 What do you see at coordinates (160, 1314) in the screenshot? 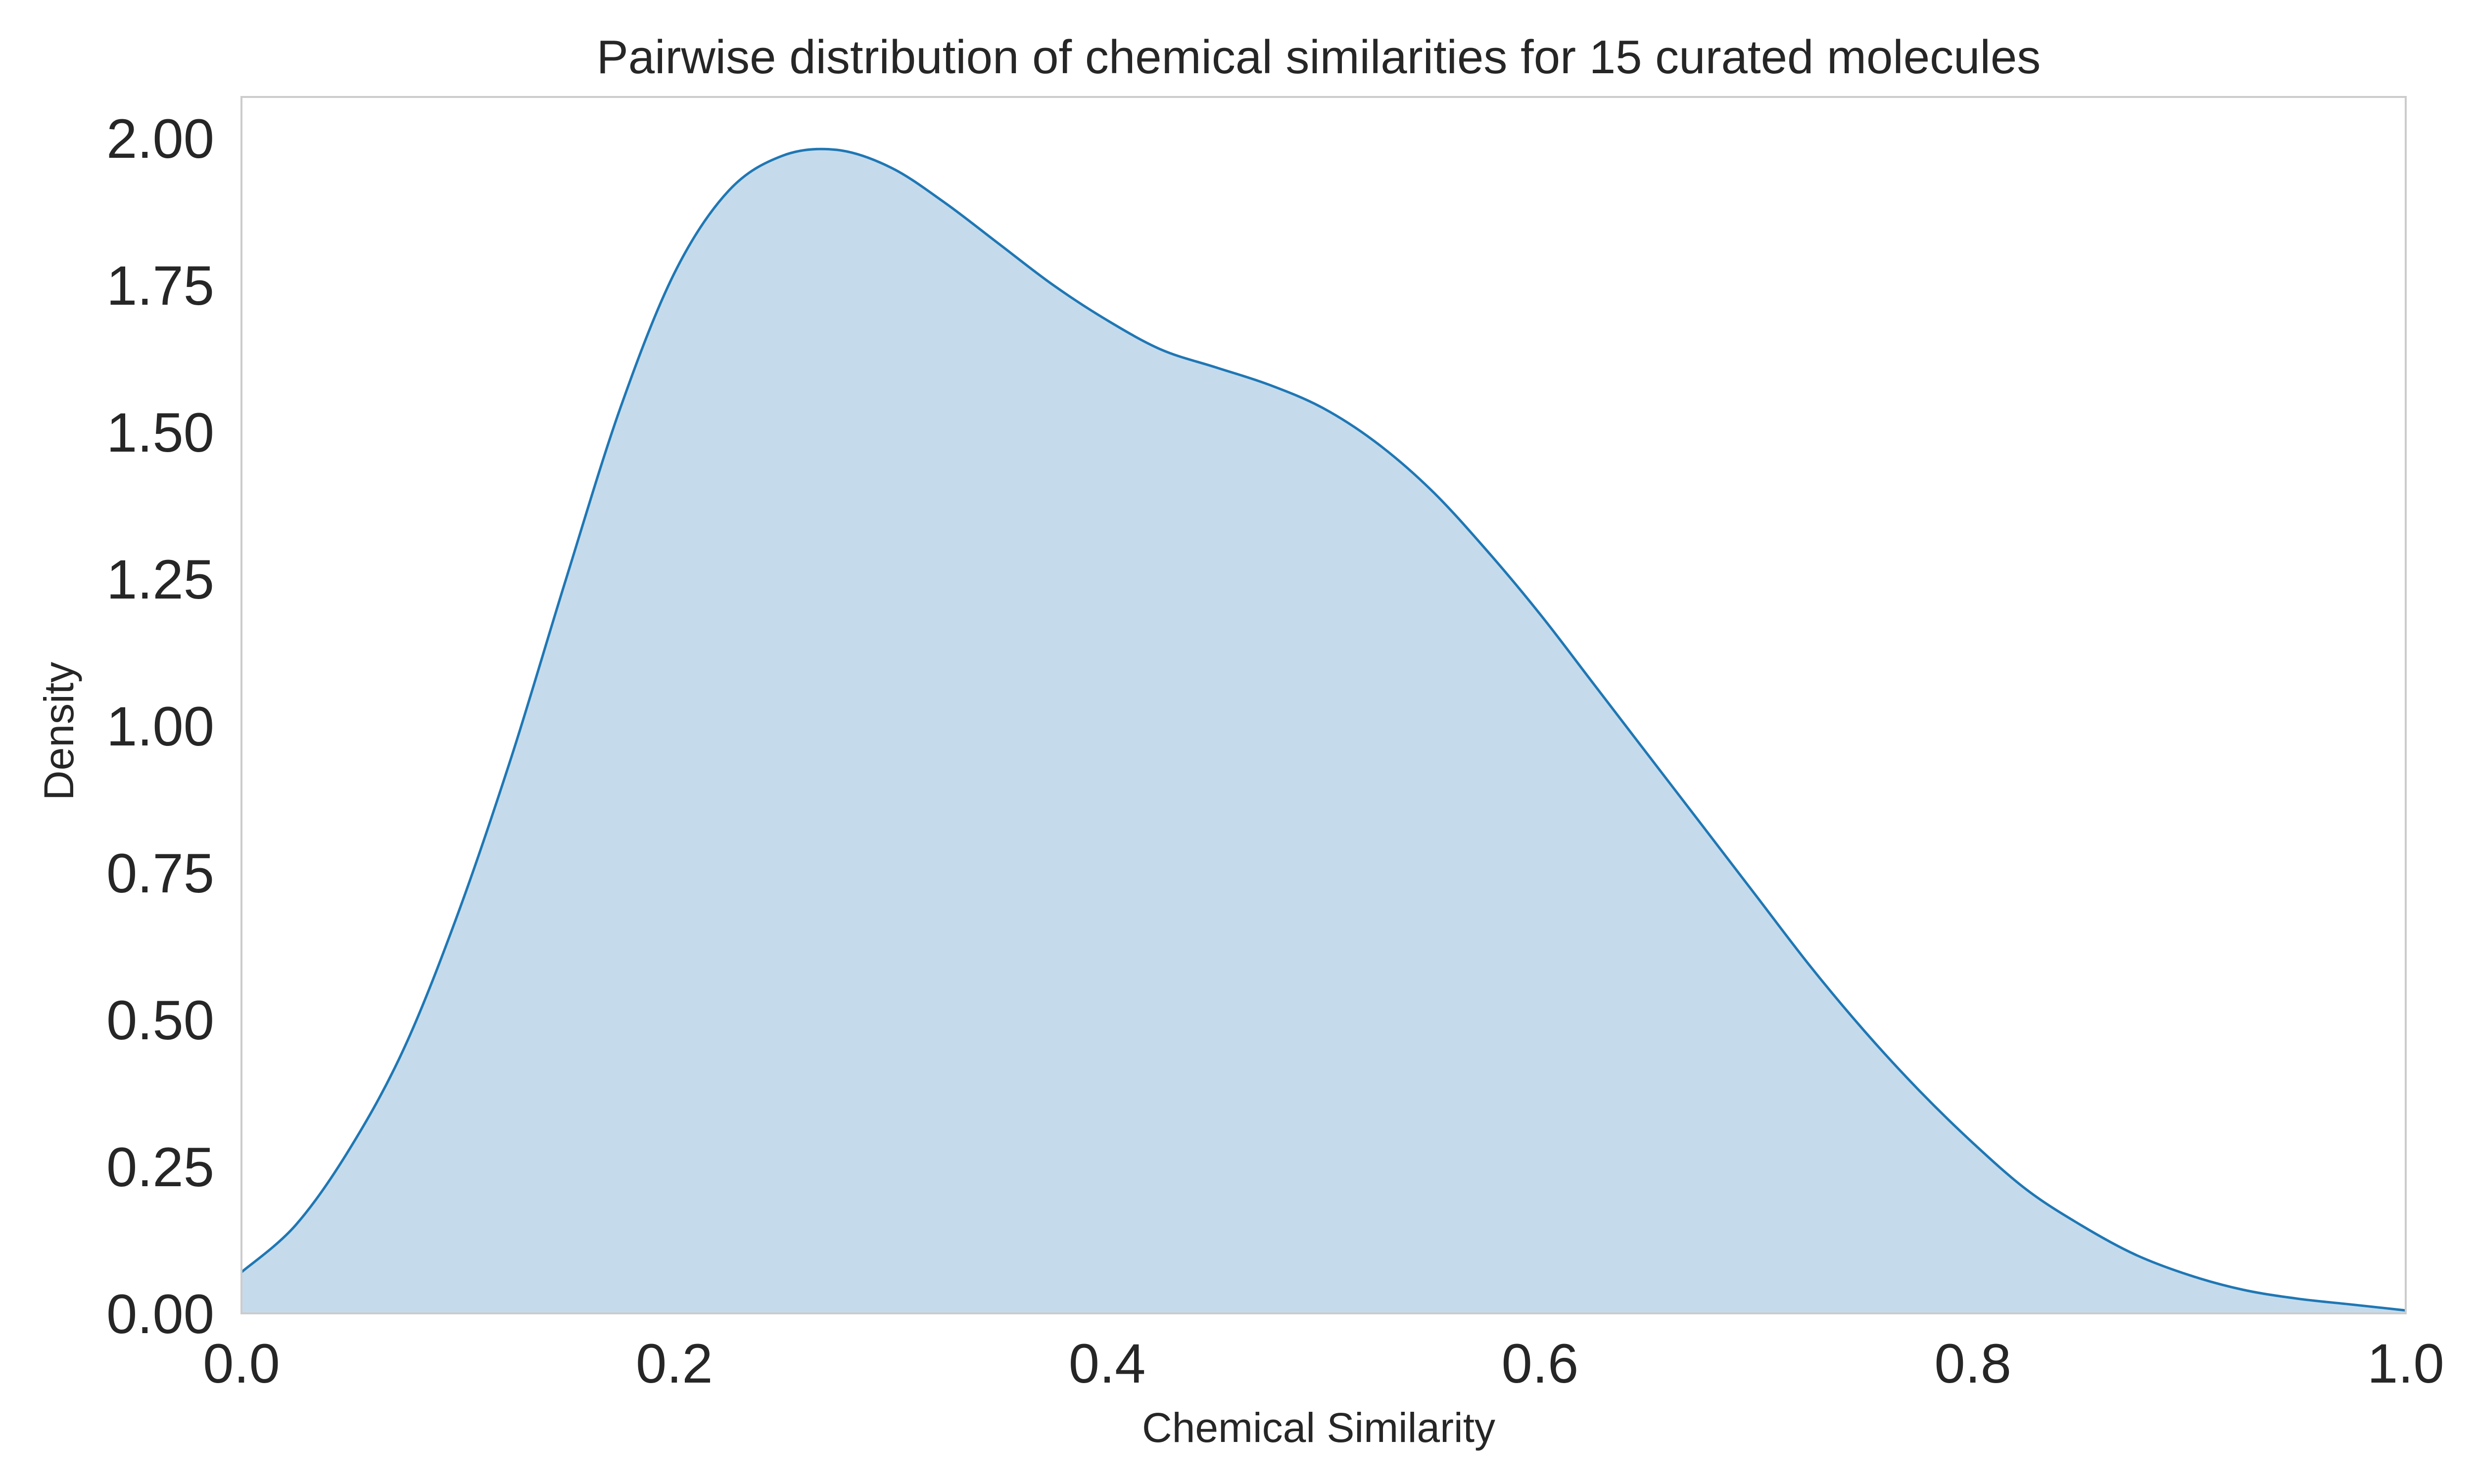
I see `y-tick-label: 0.00` at bounding box center [160, 1314].